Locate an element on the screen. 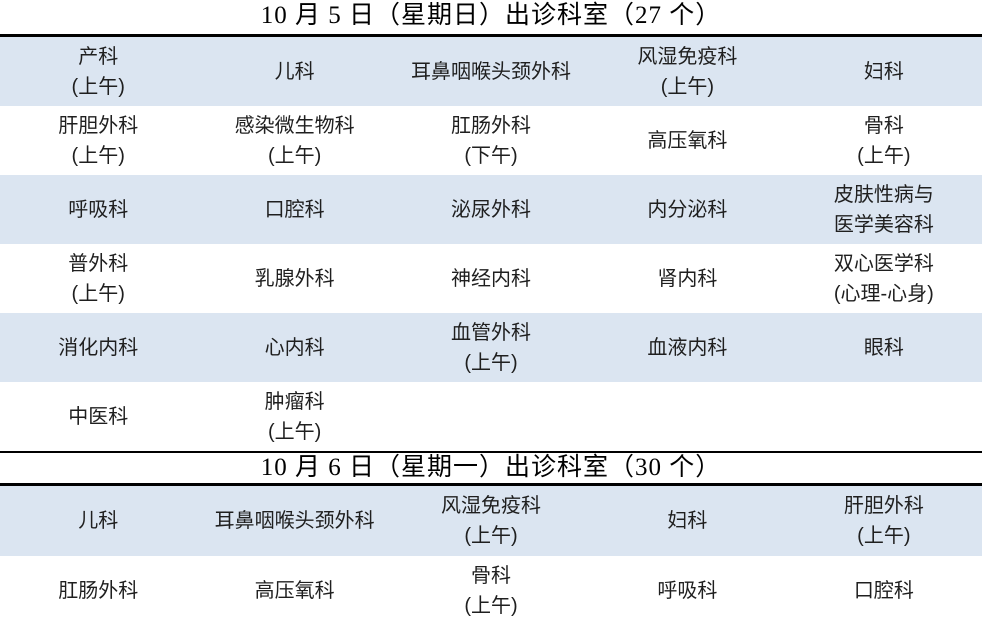 Image resolution: width=982 pixels, height=627 pixels. cell-line: 眼科 is located at coordinates (883, 347).